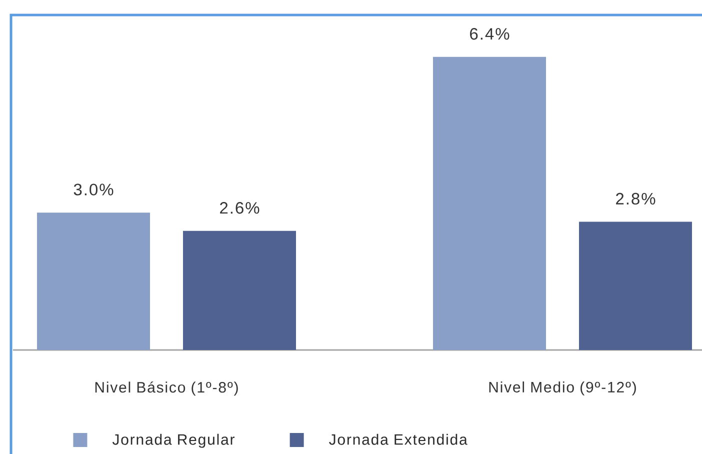 This screenshot has width=702, height=454. I want to click on legend-label: Jornada Regular, so click(173, 441).